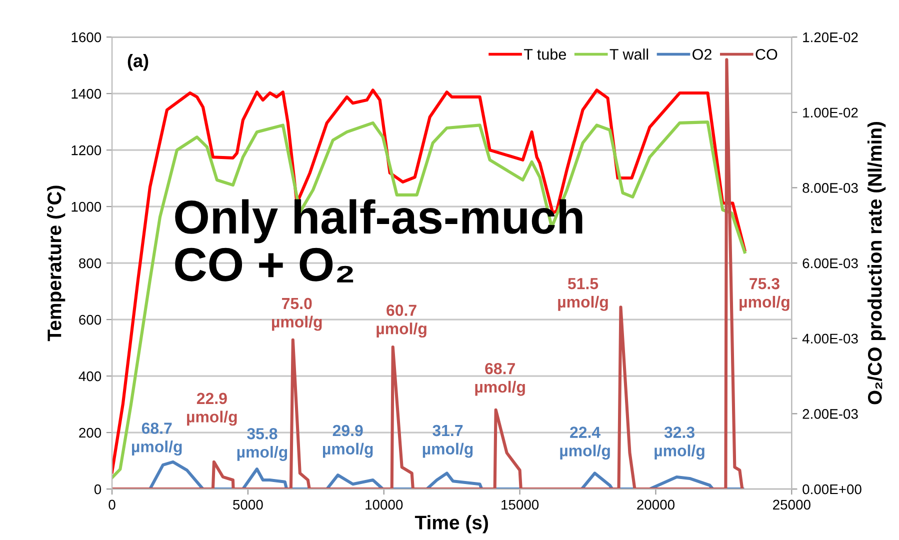 This screenshot has width=899, height=540. Describe the element at coordinates (262, 444) in the screenshot. I see `annotation: 35.8 µmol/g` at that location.